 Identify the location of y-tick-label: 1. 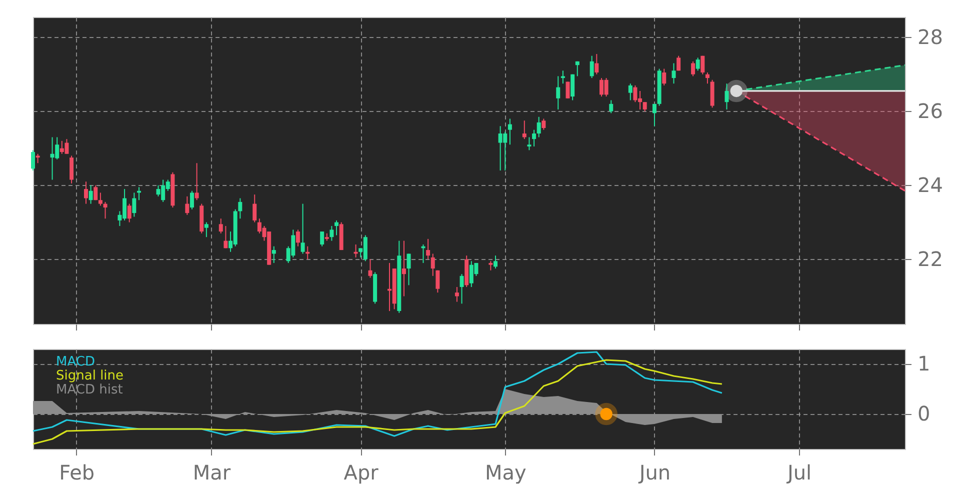
(924, 364).